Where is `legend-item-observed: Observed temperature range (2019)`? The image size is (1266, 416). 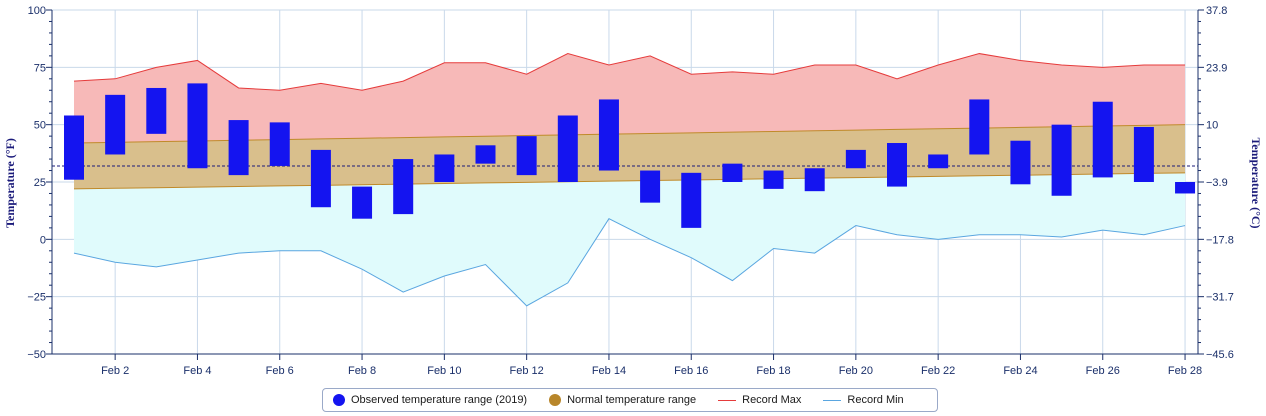
legend-item-observed: Observed temperature range (2019) is located at coordinates (430, 400).